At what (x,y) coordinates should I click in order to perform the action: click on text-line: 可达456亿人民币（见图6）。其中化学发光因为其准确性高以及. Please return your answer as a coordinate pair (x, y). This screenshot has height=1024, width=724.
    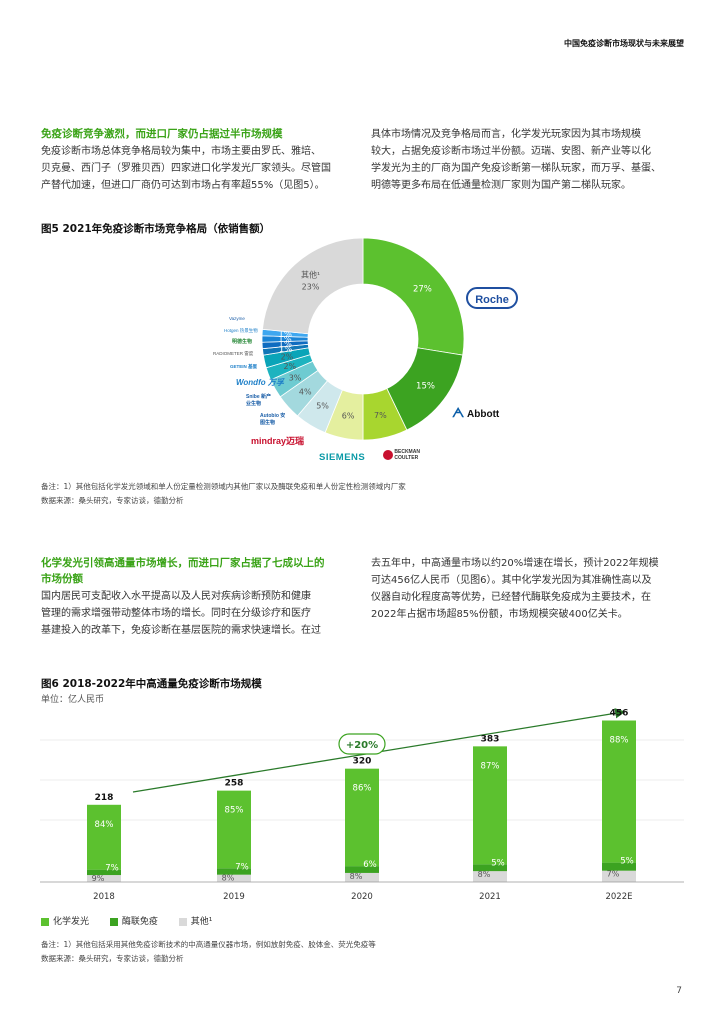
    Looking at the image, I should click on (511, 580).